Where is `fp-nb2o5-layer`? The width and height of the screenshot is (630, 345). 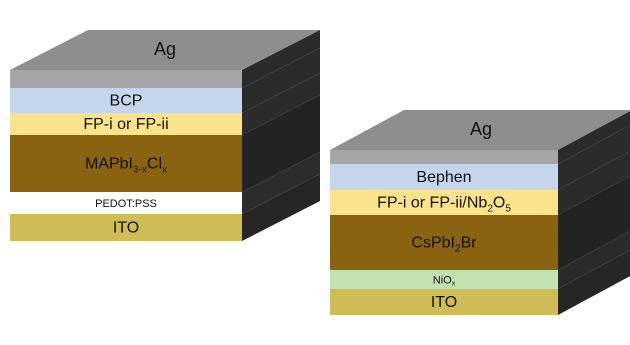 fp-nb2o5-layer is located at coordinates (444, 202).